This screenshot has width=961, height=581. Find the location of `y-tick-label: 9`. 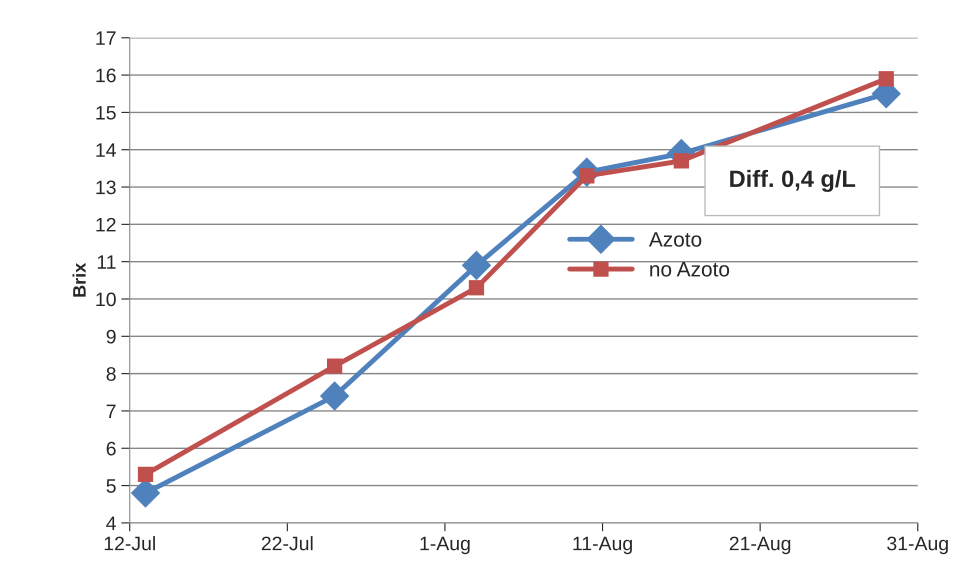

y-tick-label: 9 is located at coordinates (111, 337).